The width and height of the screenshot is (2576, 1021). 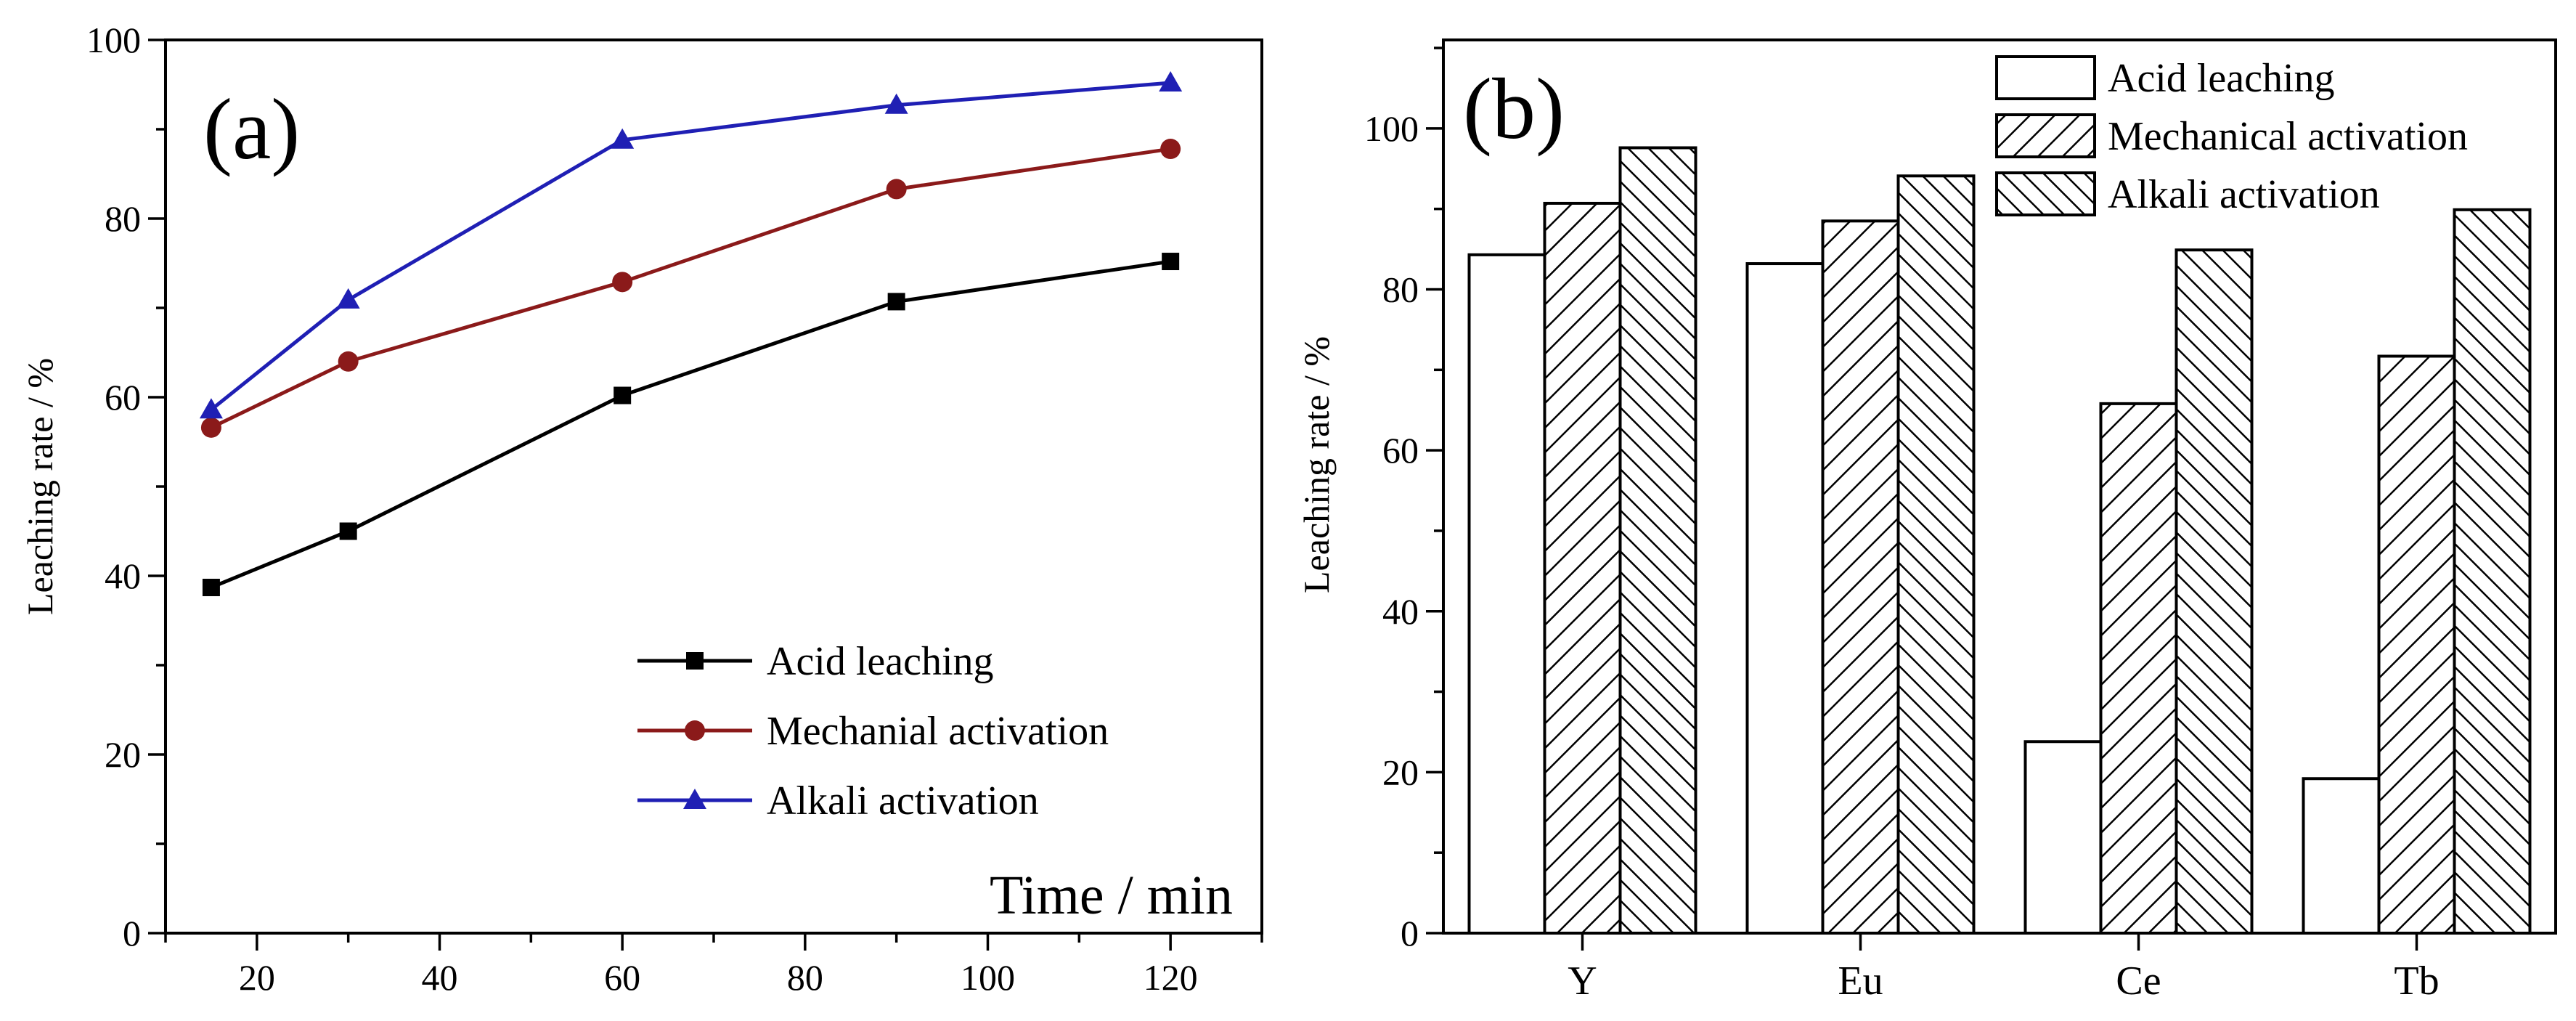 I want to click on panel-label: (a), so click(x=252, y=129).